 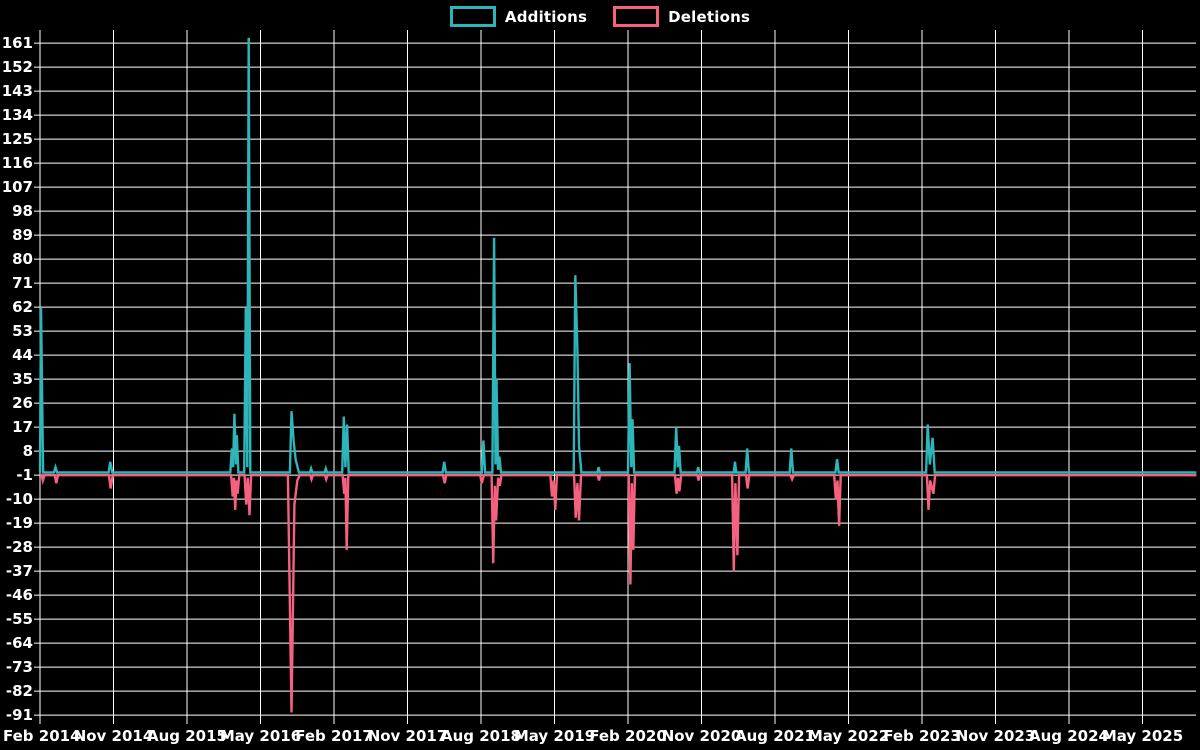 I want to click on y-tick-label: 17, so click(x=22, y=427).